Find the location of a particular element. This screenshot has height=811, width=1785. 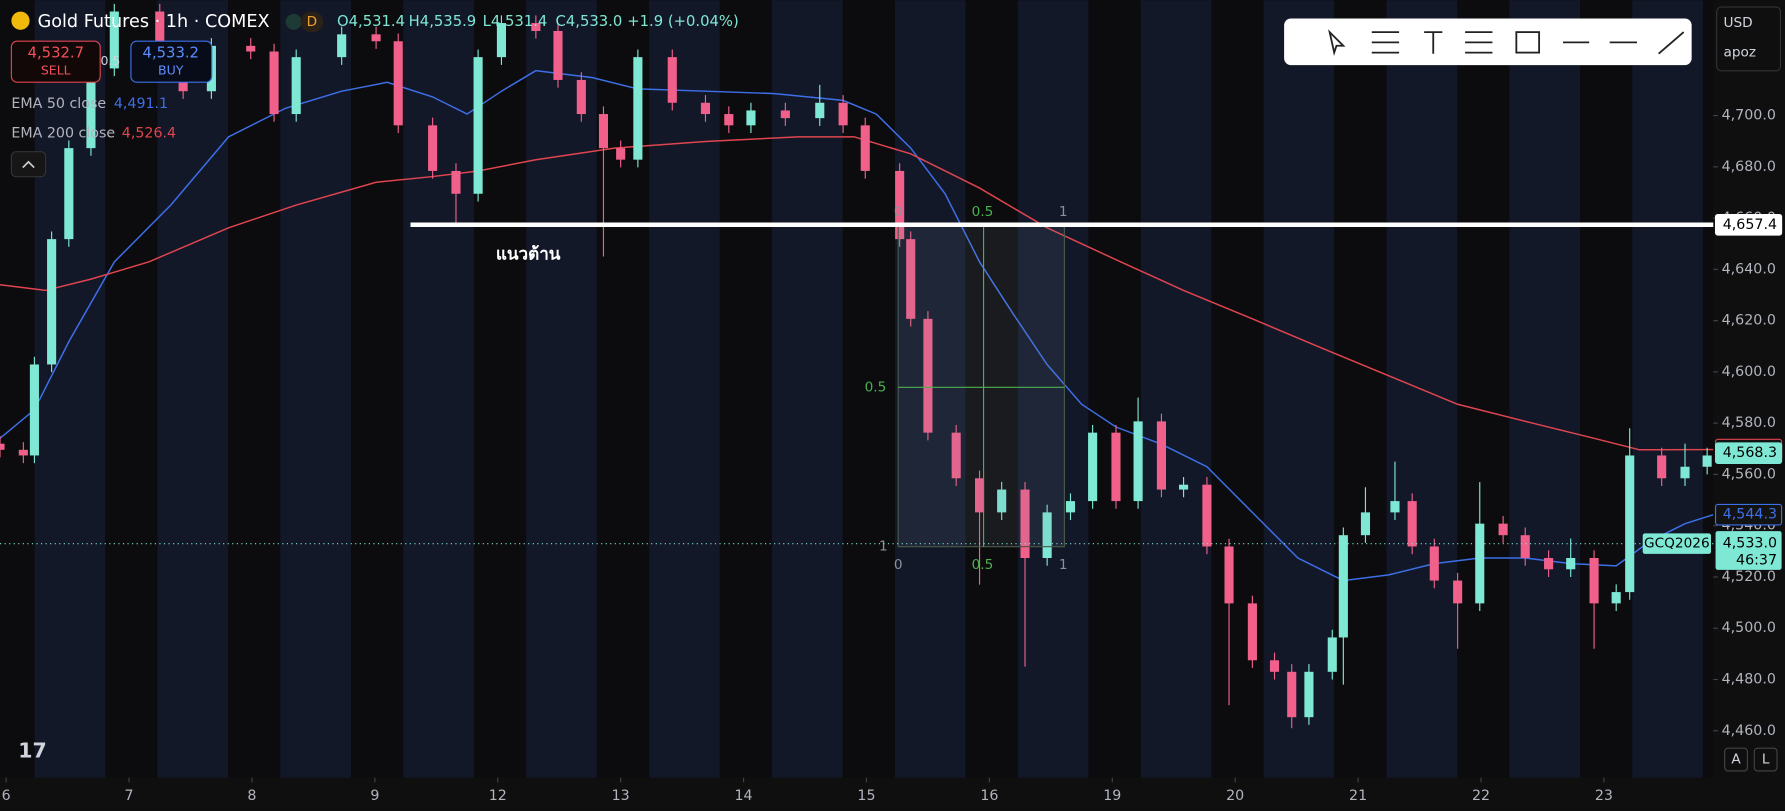

last-tag is located at coordinates (1748, 550).